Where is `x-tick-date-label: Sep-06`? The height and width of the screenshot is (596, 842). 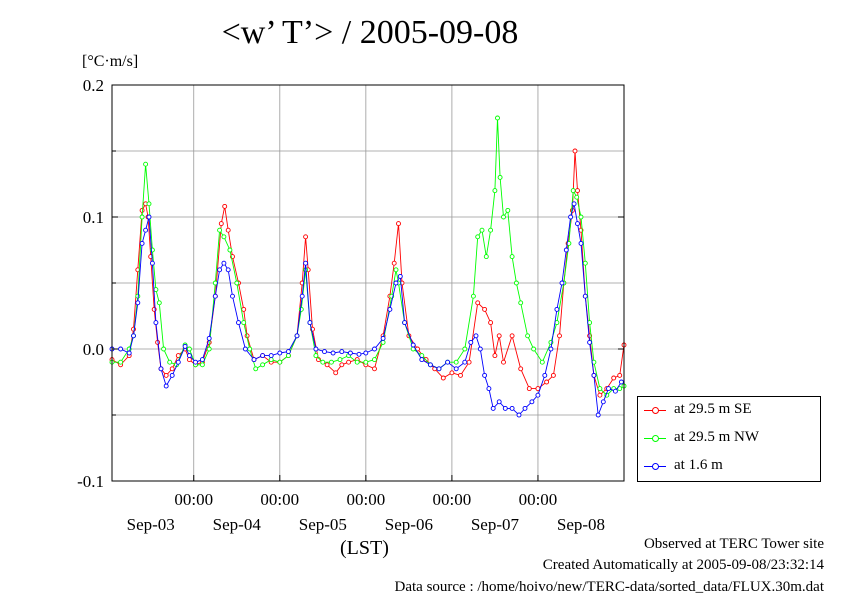
x-tick-date-label: Sep-06 is located at coordinates (409, 524).